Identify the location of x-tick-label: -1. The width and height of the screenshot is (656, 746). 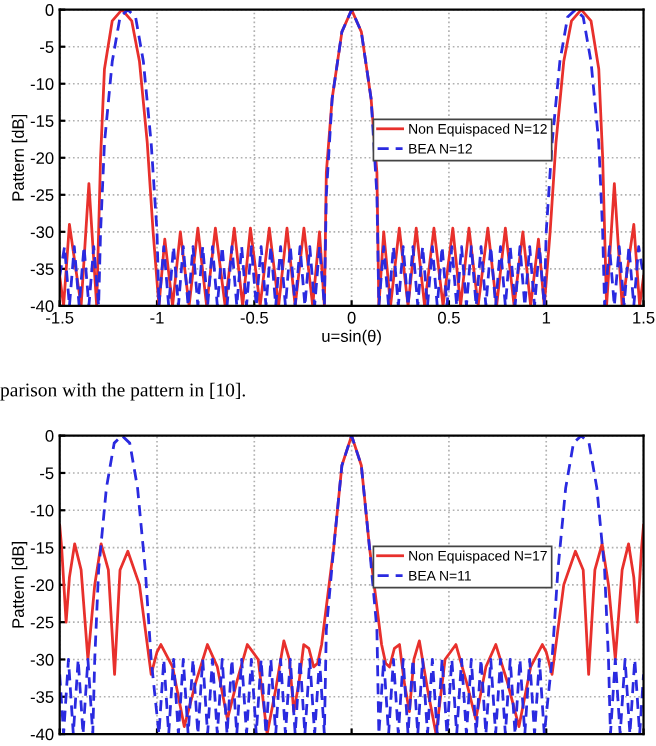
(157, 318).